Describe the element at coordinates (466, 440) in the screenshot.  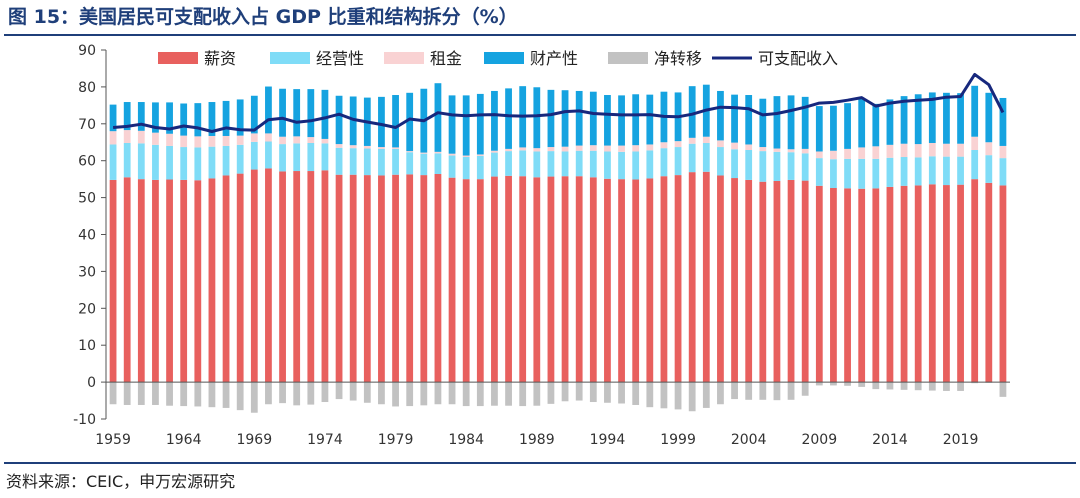
I see `x-tick-label: 1984` at that location.